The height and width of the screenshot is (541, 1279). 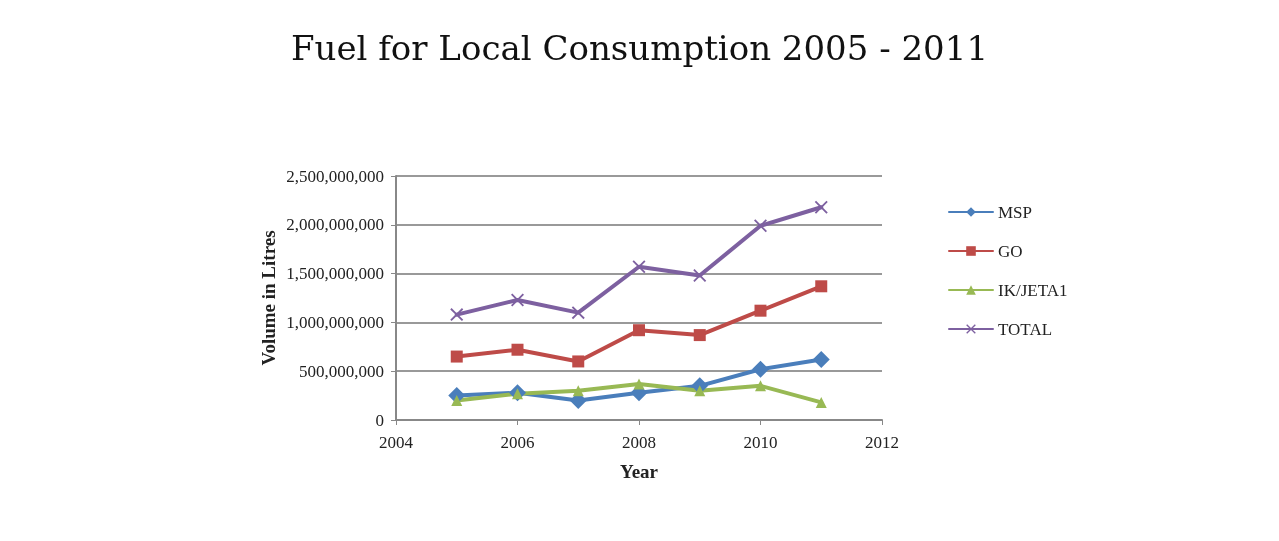 I want to click on y-tick-label: 2,500,000,000, so click(x=335, y=176).